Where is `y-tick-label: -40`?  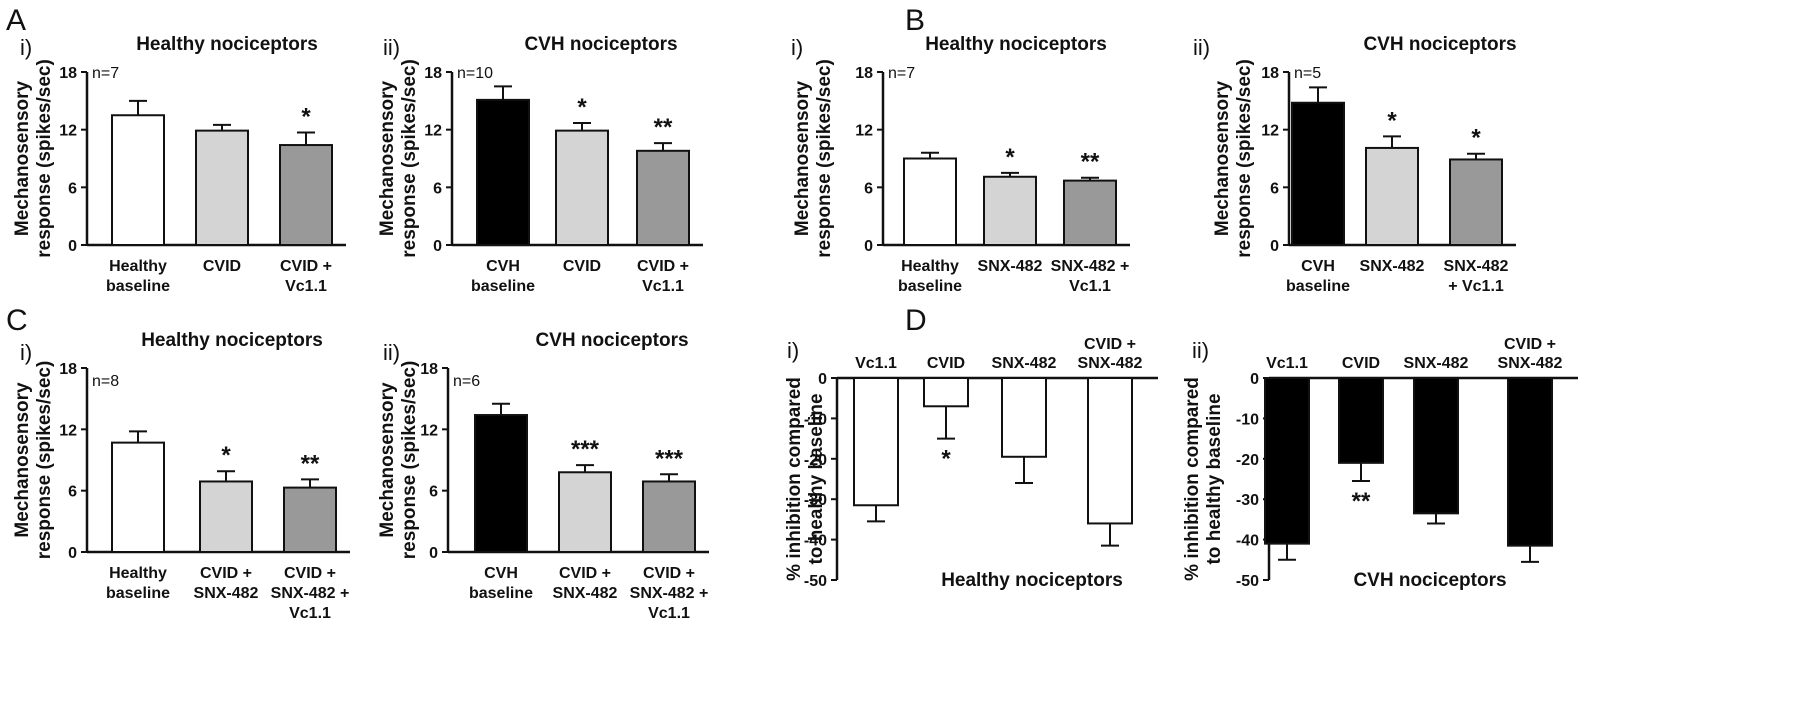
y-tick-label: -40 is located at coordinates (815, 541).